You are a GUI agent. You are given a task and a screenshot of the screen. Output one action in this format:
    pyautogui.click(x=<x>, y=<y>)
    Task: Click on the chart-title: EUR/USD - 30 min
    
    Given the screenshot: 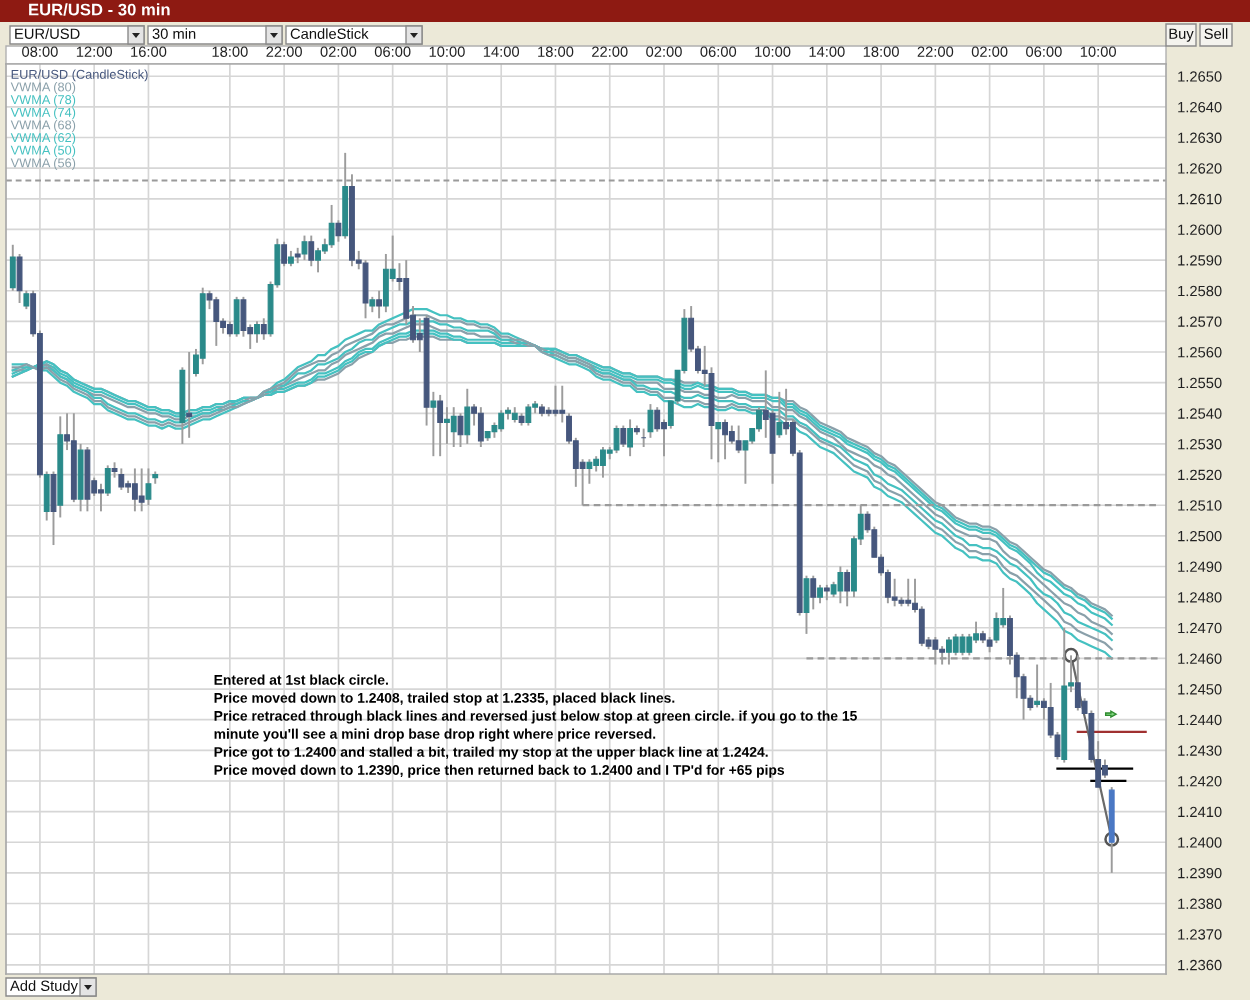 What is the action you would take?
    pyautogui.click(x=99, y=9)
    